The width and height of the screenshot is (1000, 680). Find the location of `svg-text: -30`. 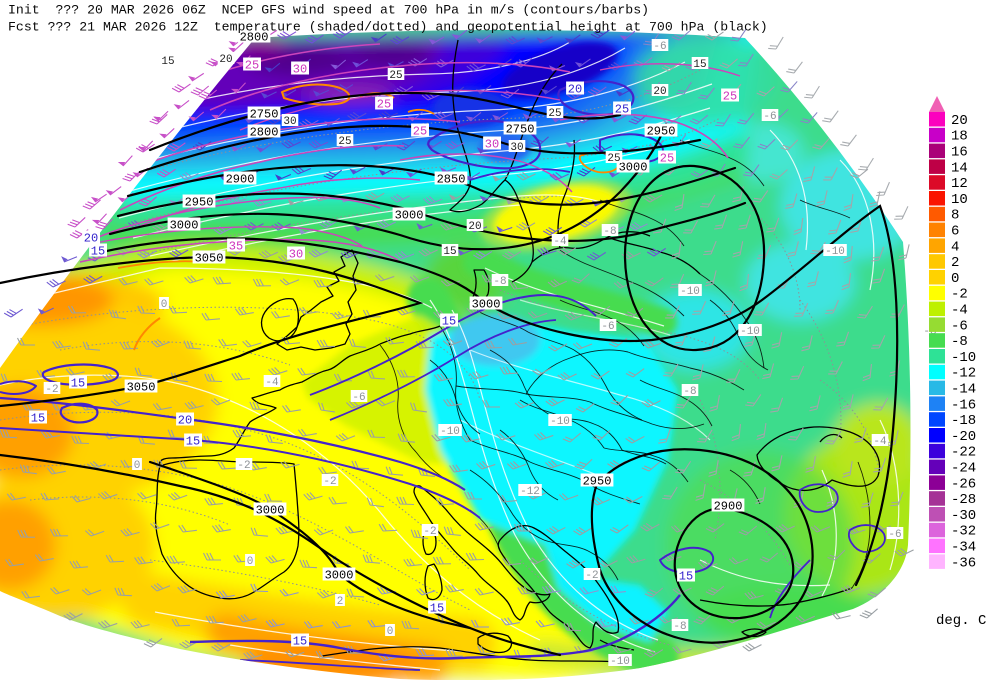

svg-text: -30 is located at coordinates (963, 516).